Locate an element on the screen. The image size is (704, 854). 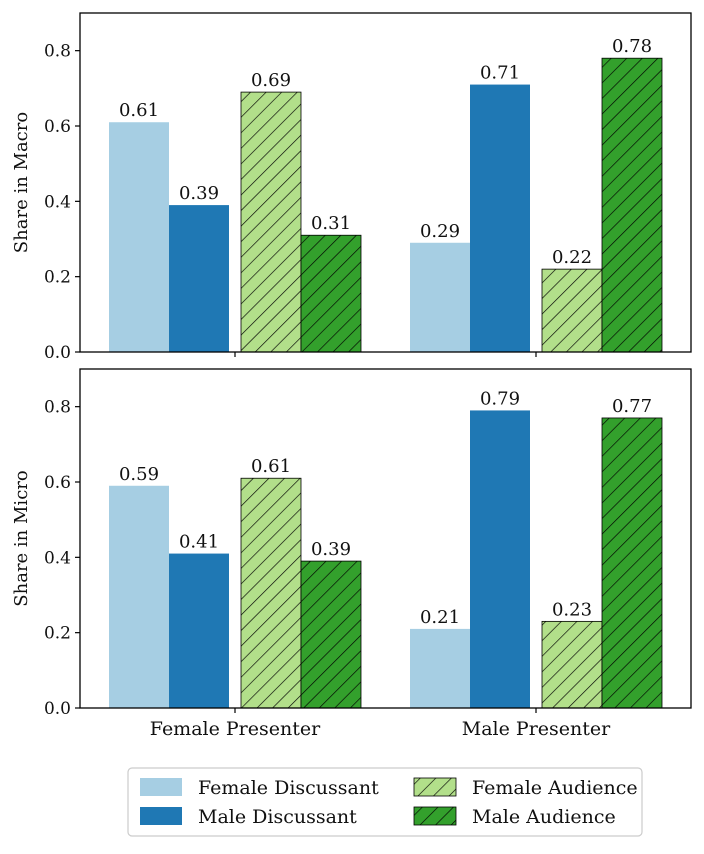
legend-swatch-male-discussant is located at coordinates (161, 816).